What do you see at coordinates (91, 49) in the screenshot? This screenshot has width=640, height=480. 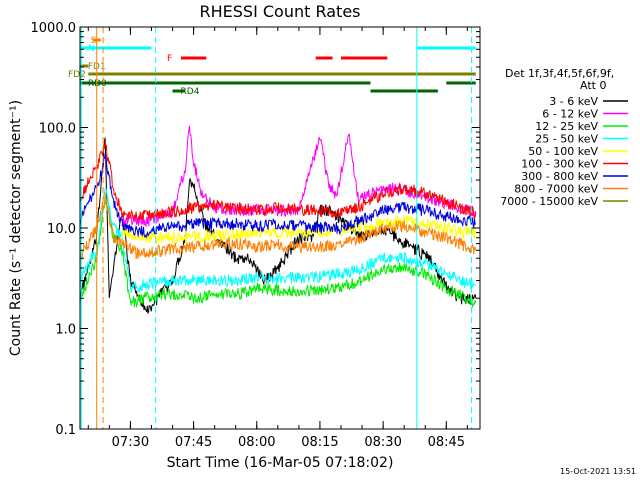 I see `flag-label: N` at bounding box center [91, 49].